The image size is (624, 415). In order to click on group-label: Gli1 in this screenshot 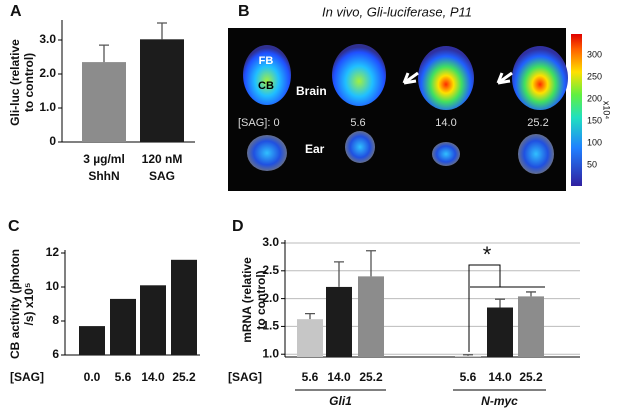, I will do `click(340, 401)`.